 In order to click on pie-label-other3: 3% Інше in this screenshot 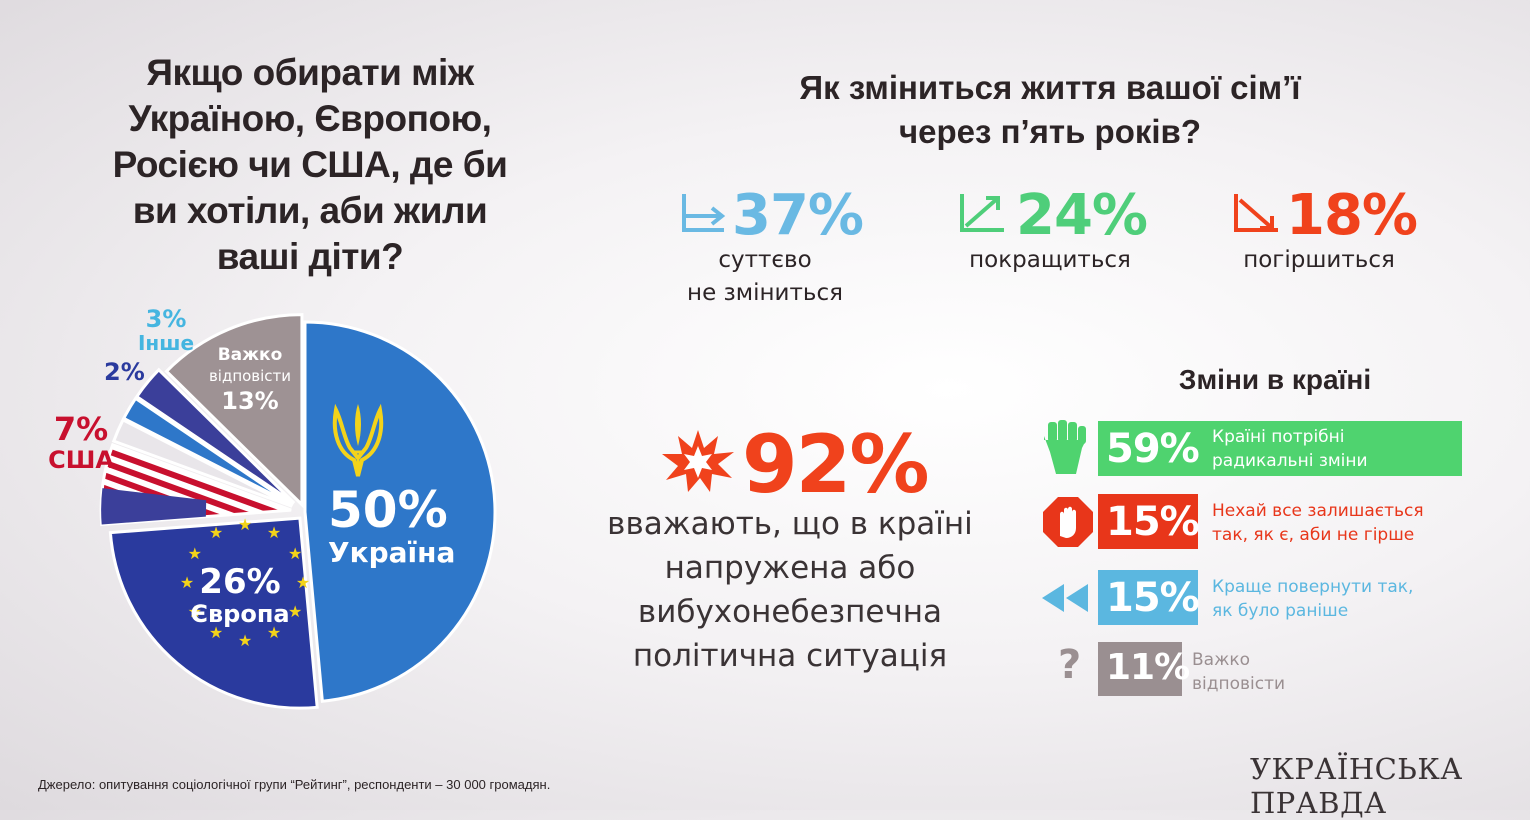, I will do `click(166, 330)`.